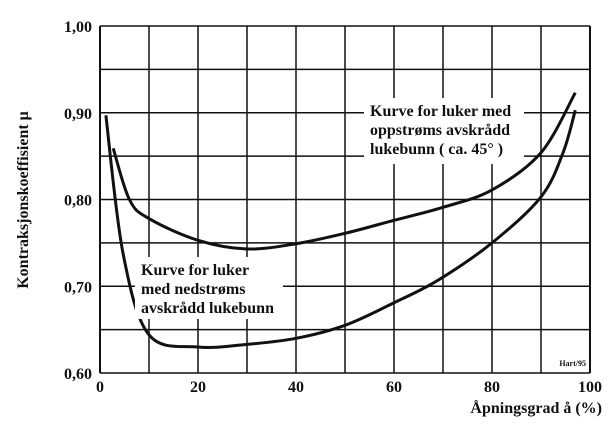 Image resolution: width=614 pixels, height=425 pixels. I want to click on x-tick-label: 0, so click(100, 387).